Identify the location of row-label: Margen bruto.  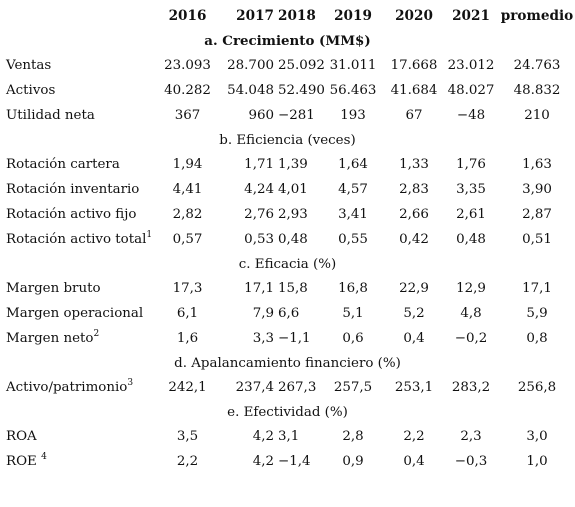
(76, 288).